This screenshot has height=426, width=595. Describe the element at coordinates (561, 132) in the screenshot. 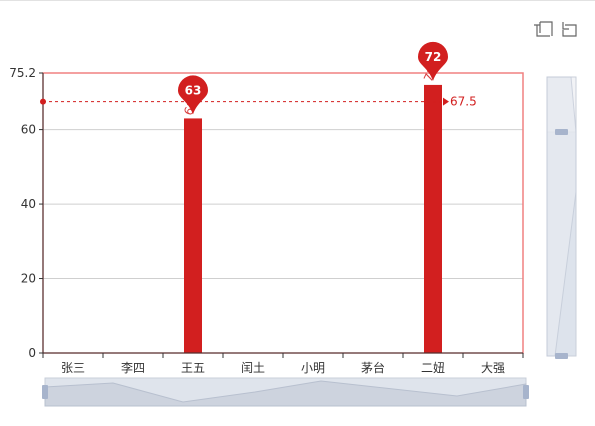

I see `y-zoom-handle-top` at that location.